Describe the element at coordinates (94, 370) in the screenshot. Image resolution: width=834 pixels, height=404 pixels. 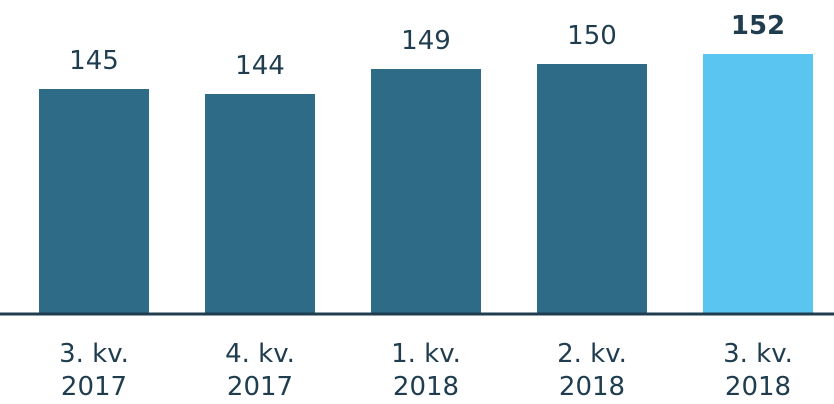
I see `x-tick-label: 3. kv. 2017` at that location.